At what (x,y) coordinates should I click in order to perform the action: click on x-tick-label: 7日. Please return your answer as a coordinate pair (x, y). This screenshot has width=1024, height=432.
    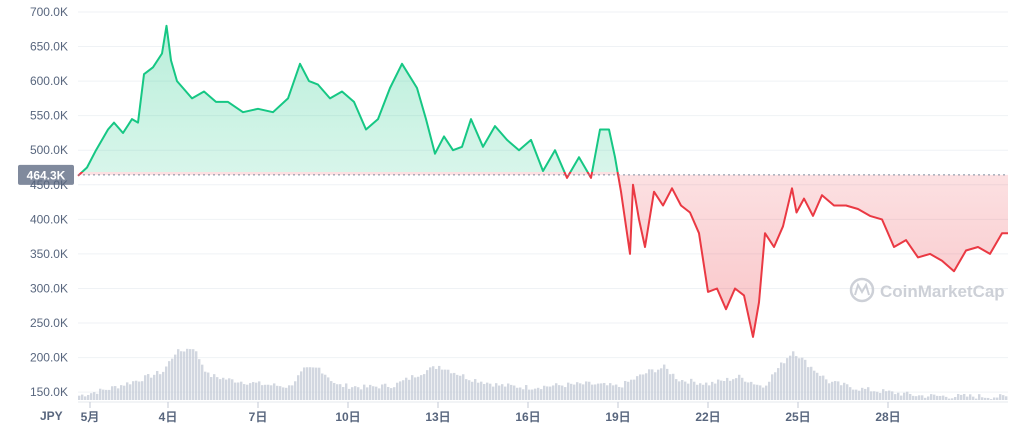
    Looking at the image, I should click on (258, 417).